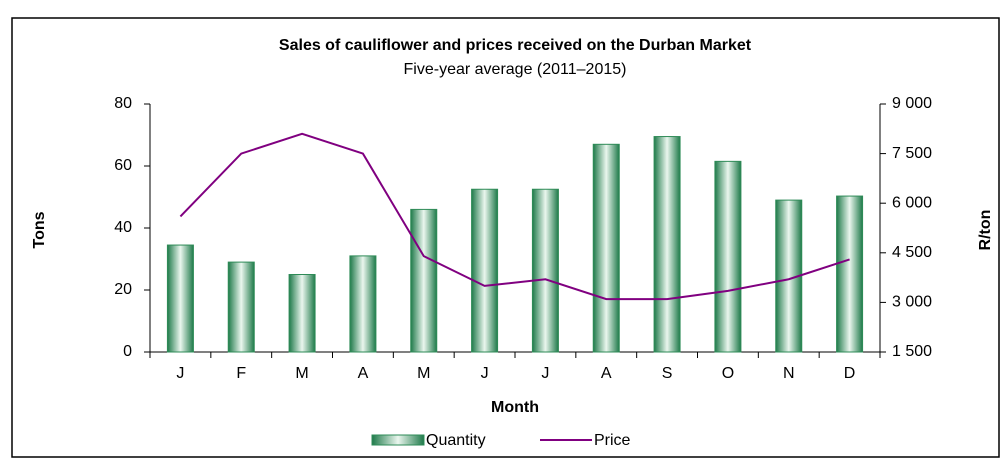 The image size is (1000, 458). What do you see at coordinates (39, 229) in the screenshot?
I see `y-axis-label: Tons` at bounding box center [39, 229].